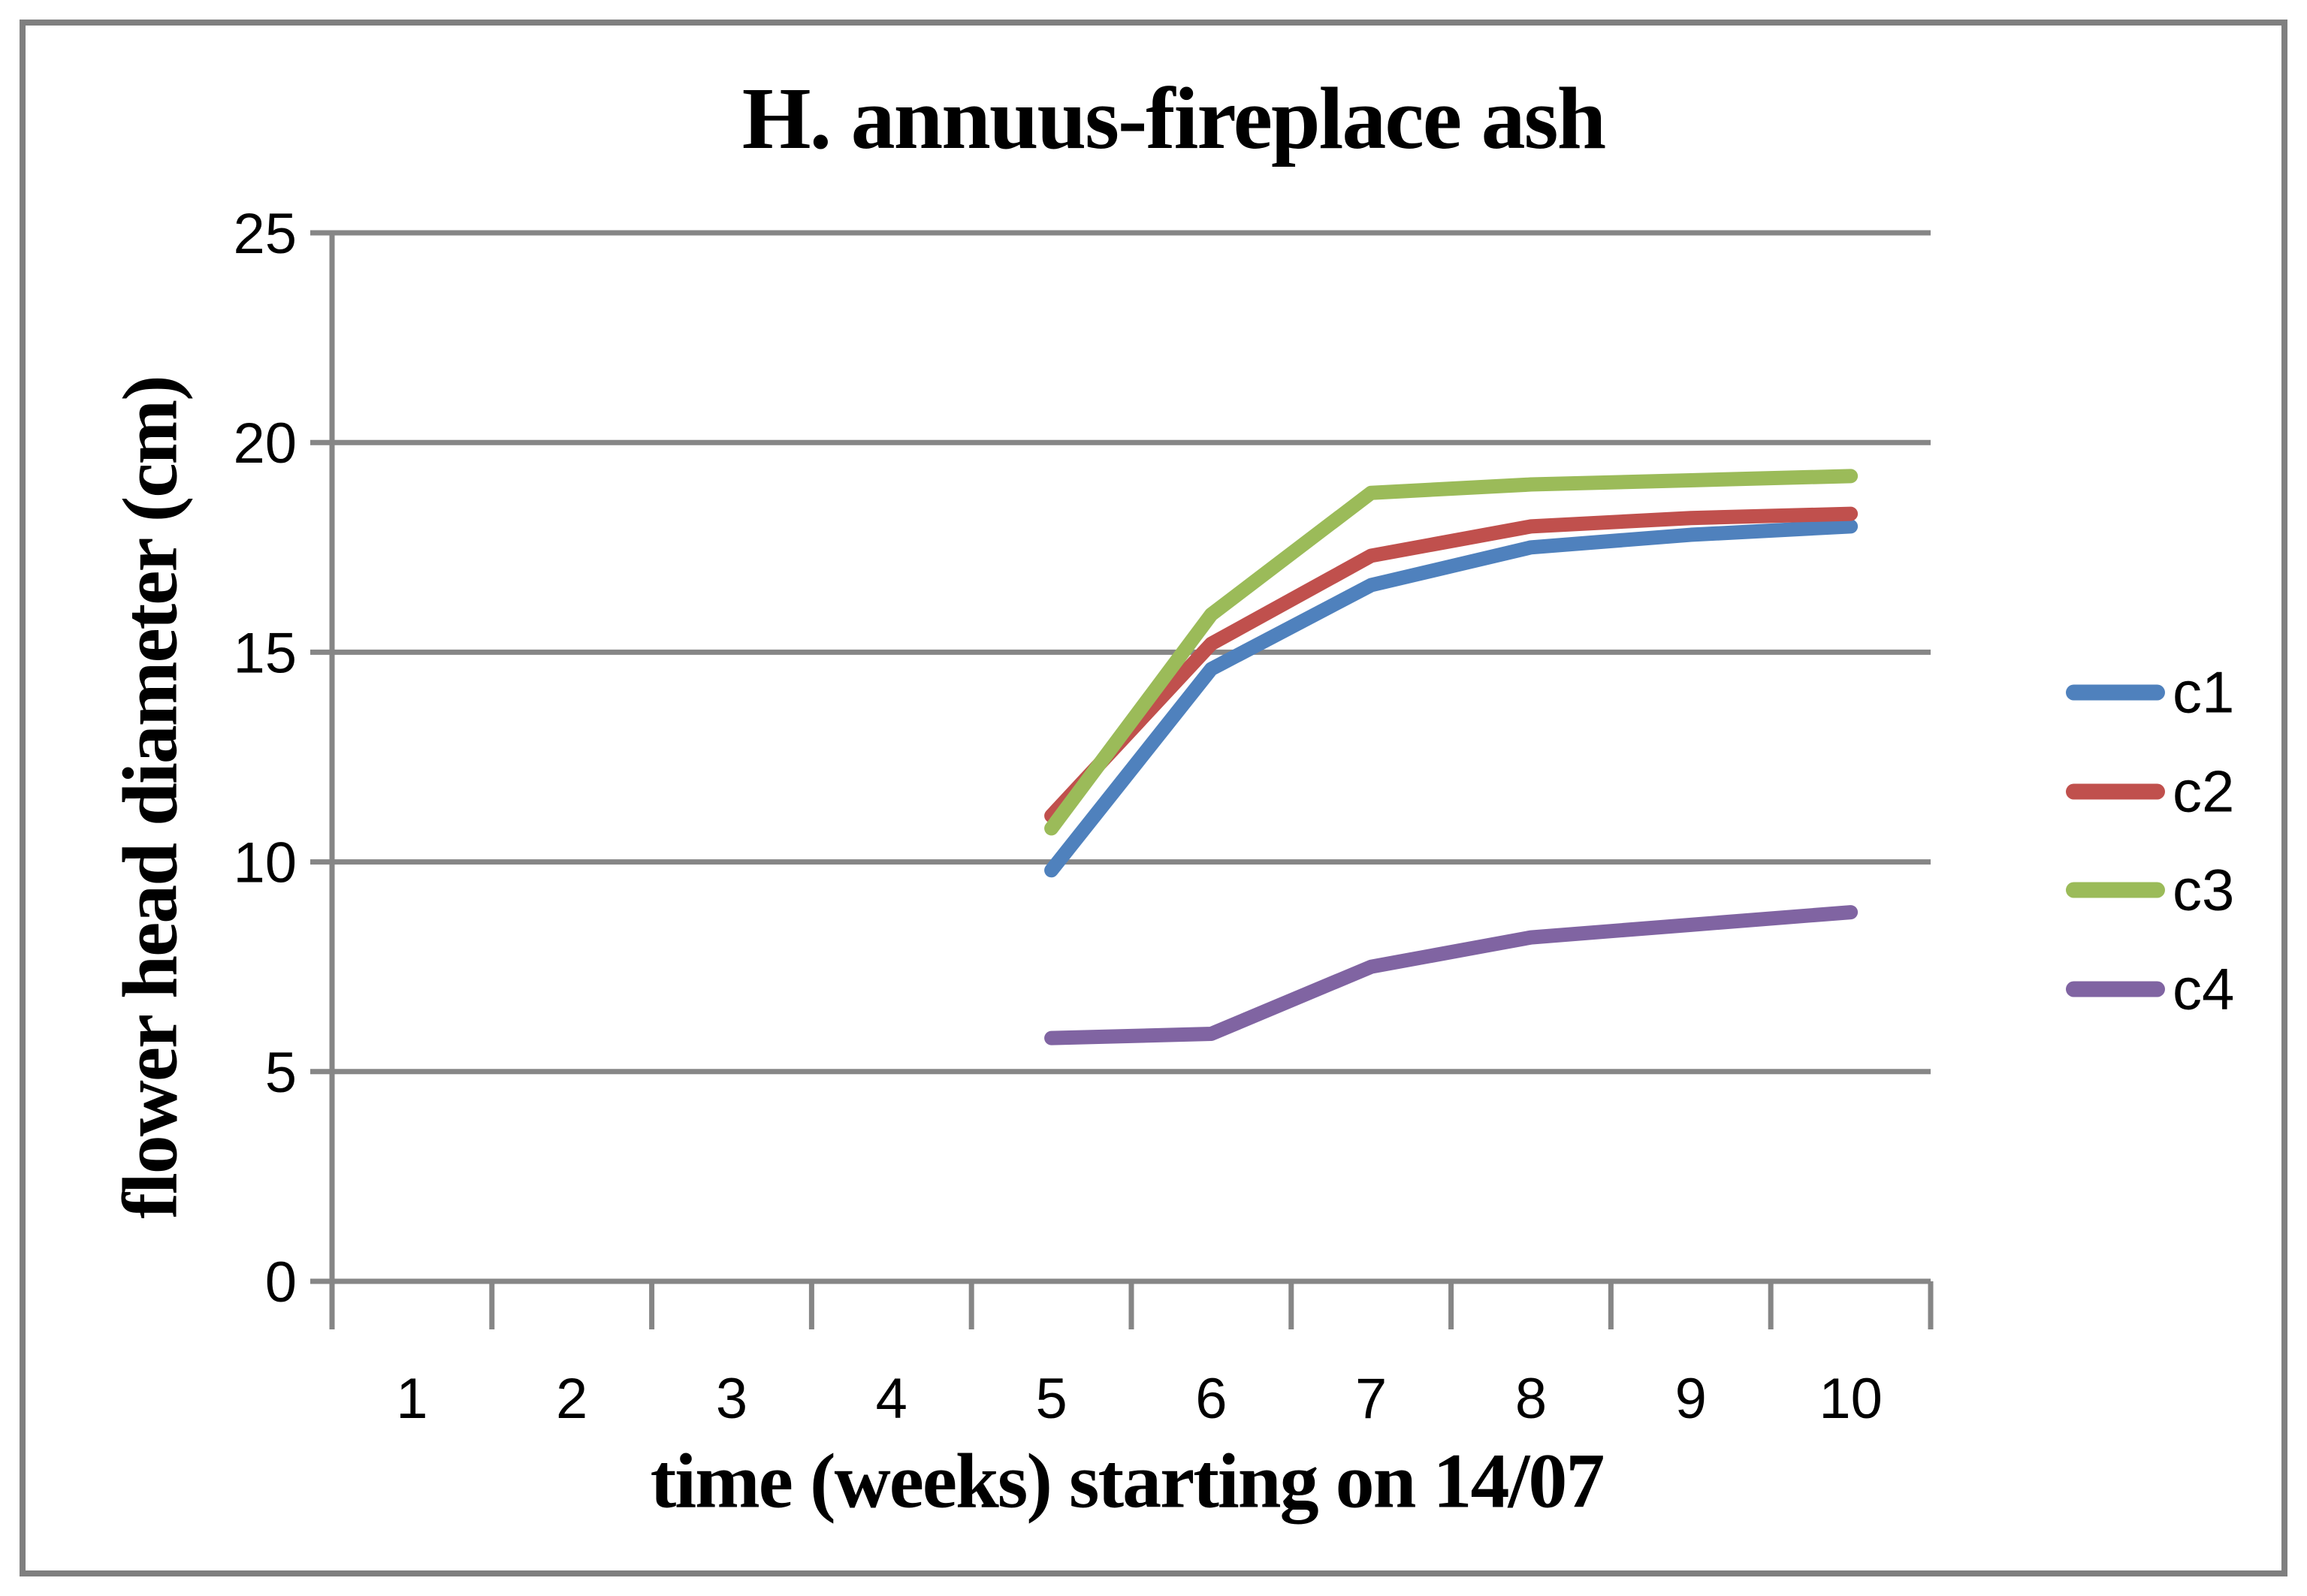 The height and width of the screenshot is (1596, 2307). I want to click on legend-item-c4: c4, so click(2150, 989).